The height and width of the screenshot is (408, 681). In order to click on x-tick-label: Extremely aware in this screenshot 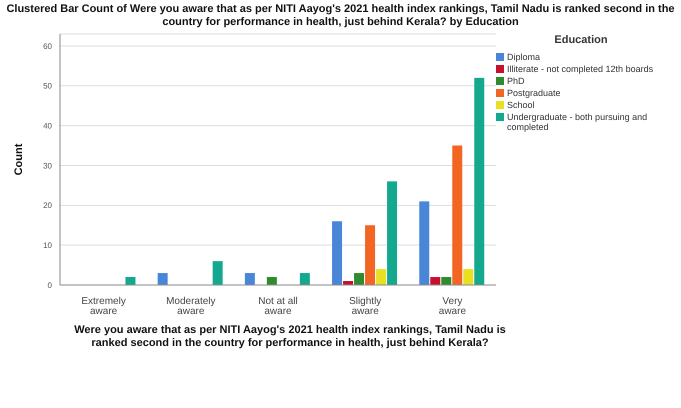, I will do `click(103, 307)`.